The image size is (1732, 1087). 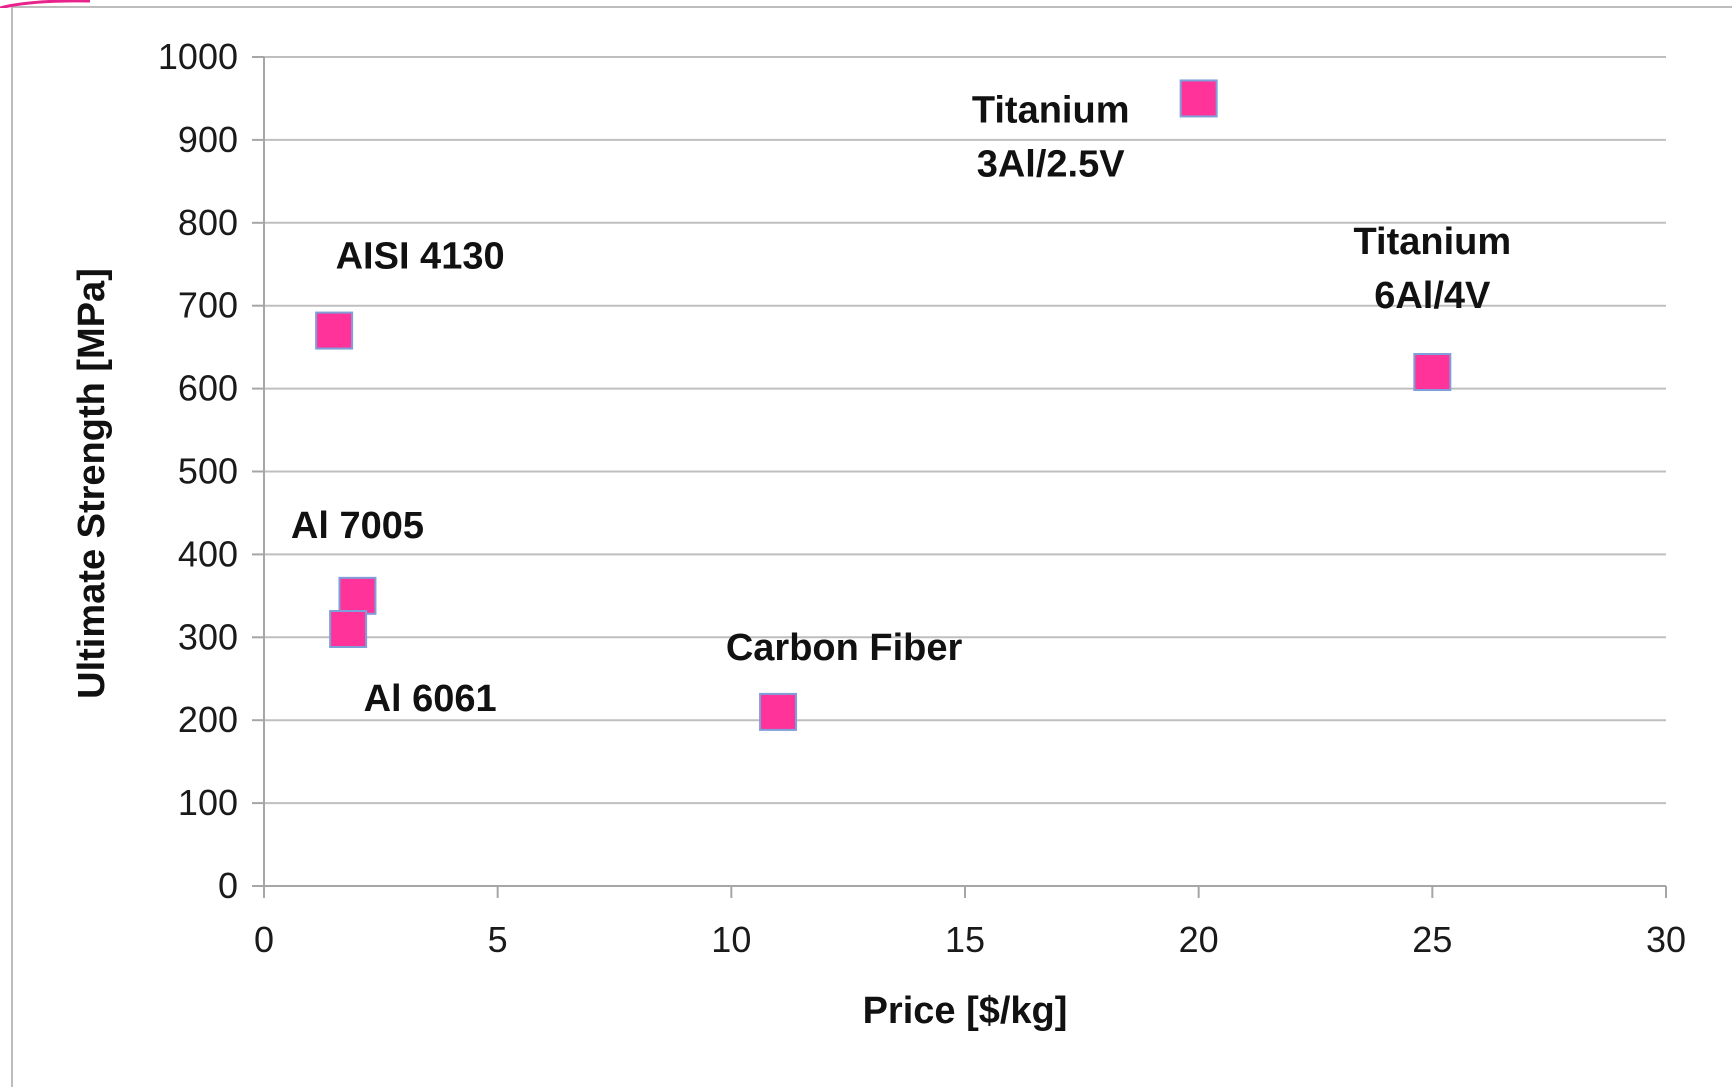 I want to click on y-tick-label-900: 900, so click(x=208, y=139).